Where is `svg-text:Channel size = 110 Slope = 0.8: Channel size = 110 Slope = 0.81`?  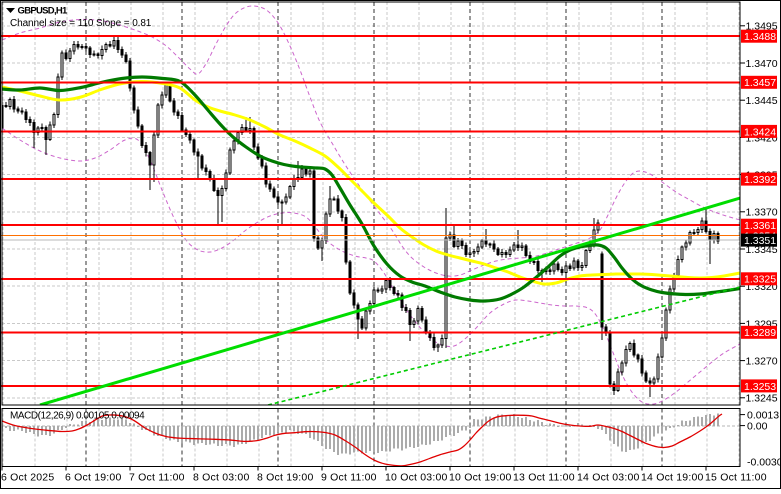 svg-text:Channel size = 110 Slope = 0.8: Channel size = 110 Slope = 0.81 is located at coordinates (81, 23).